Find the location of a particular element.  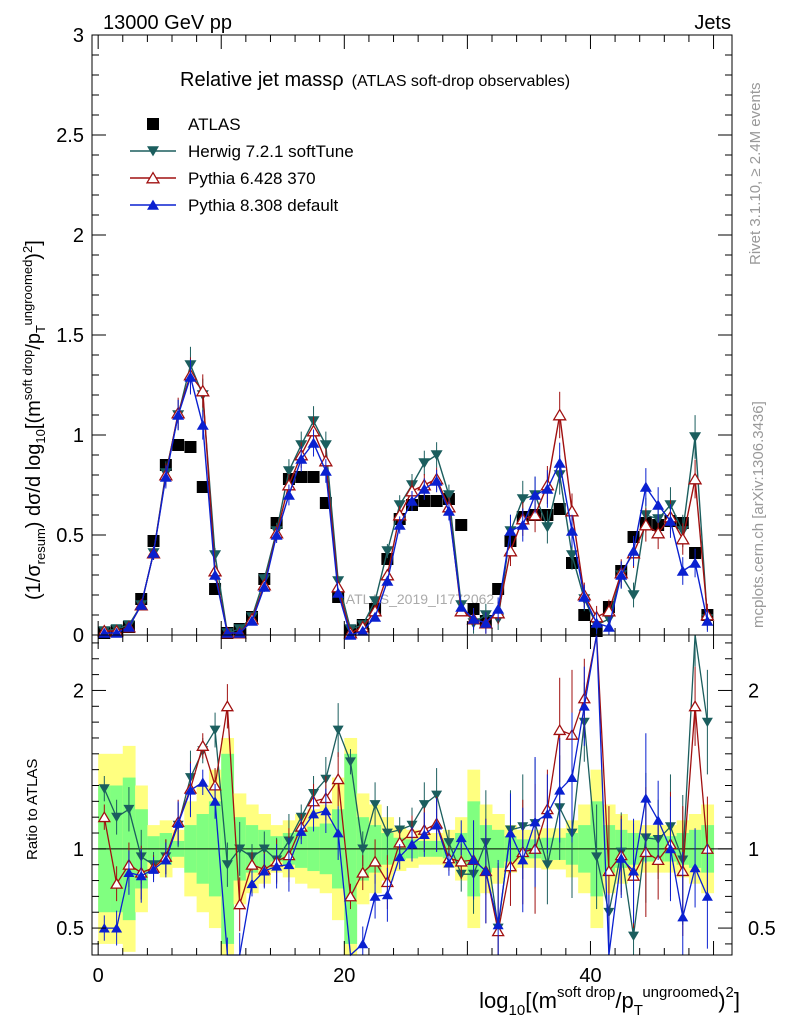

main-y-tick-label: 3 is located at coordinates (78, 36).